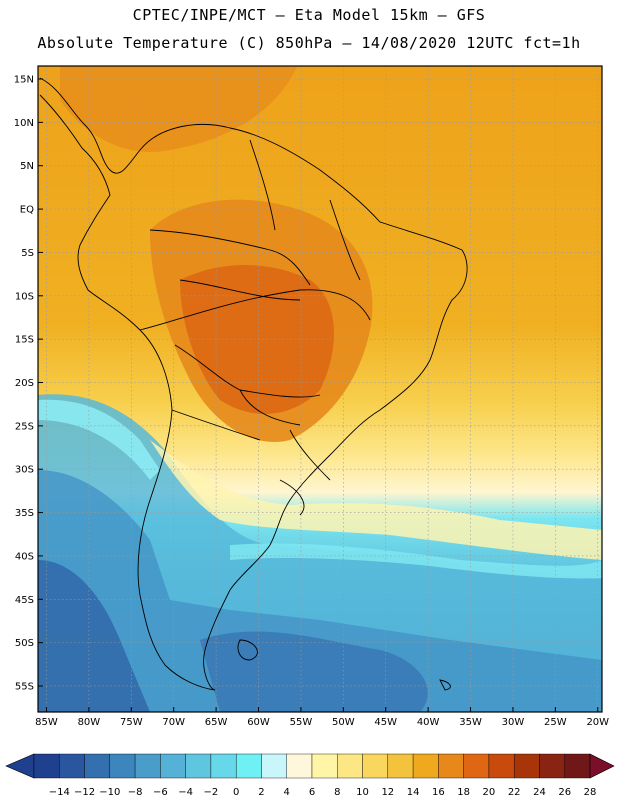 This screenshot has height=800, width=618. I want to click on lon-tick-label: 40W, so click(428, 722).